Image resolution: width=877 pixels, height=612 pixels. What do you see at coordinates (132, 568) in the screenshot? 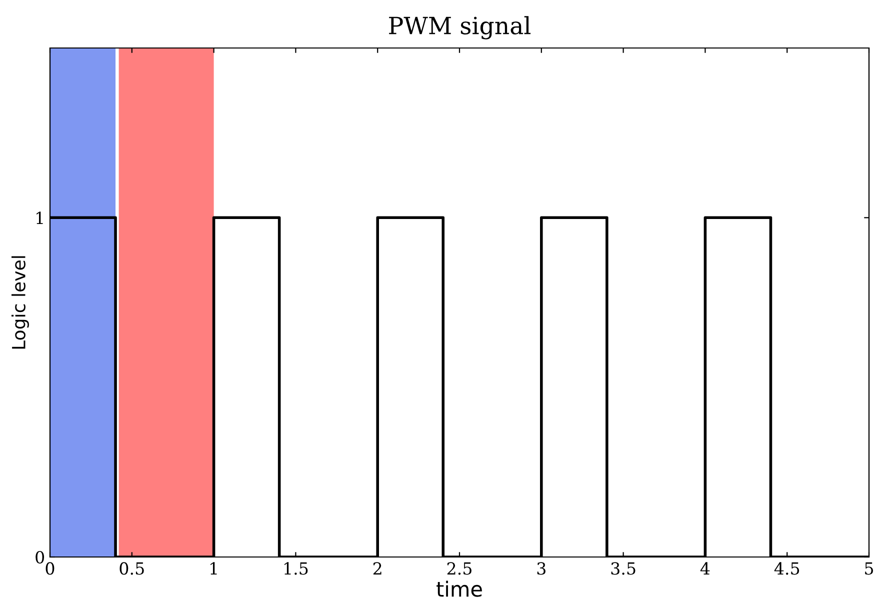
I see `x-tick-label: 0.5` at bounding box center [132, 568].